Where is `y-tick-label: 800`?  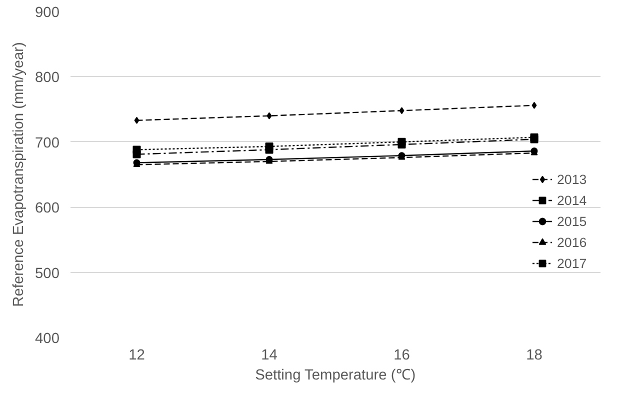
y-tick-label: 800 is located at coordinates (47, 78).